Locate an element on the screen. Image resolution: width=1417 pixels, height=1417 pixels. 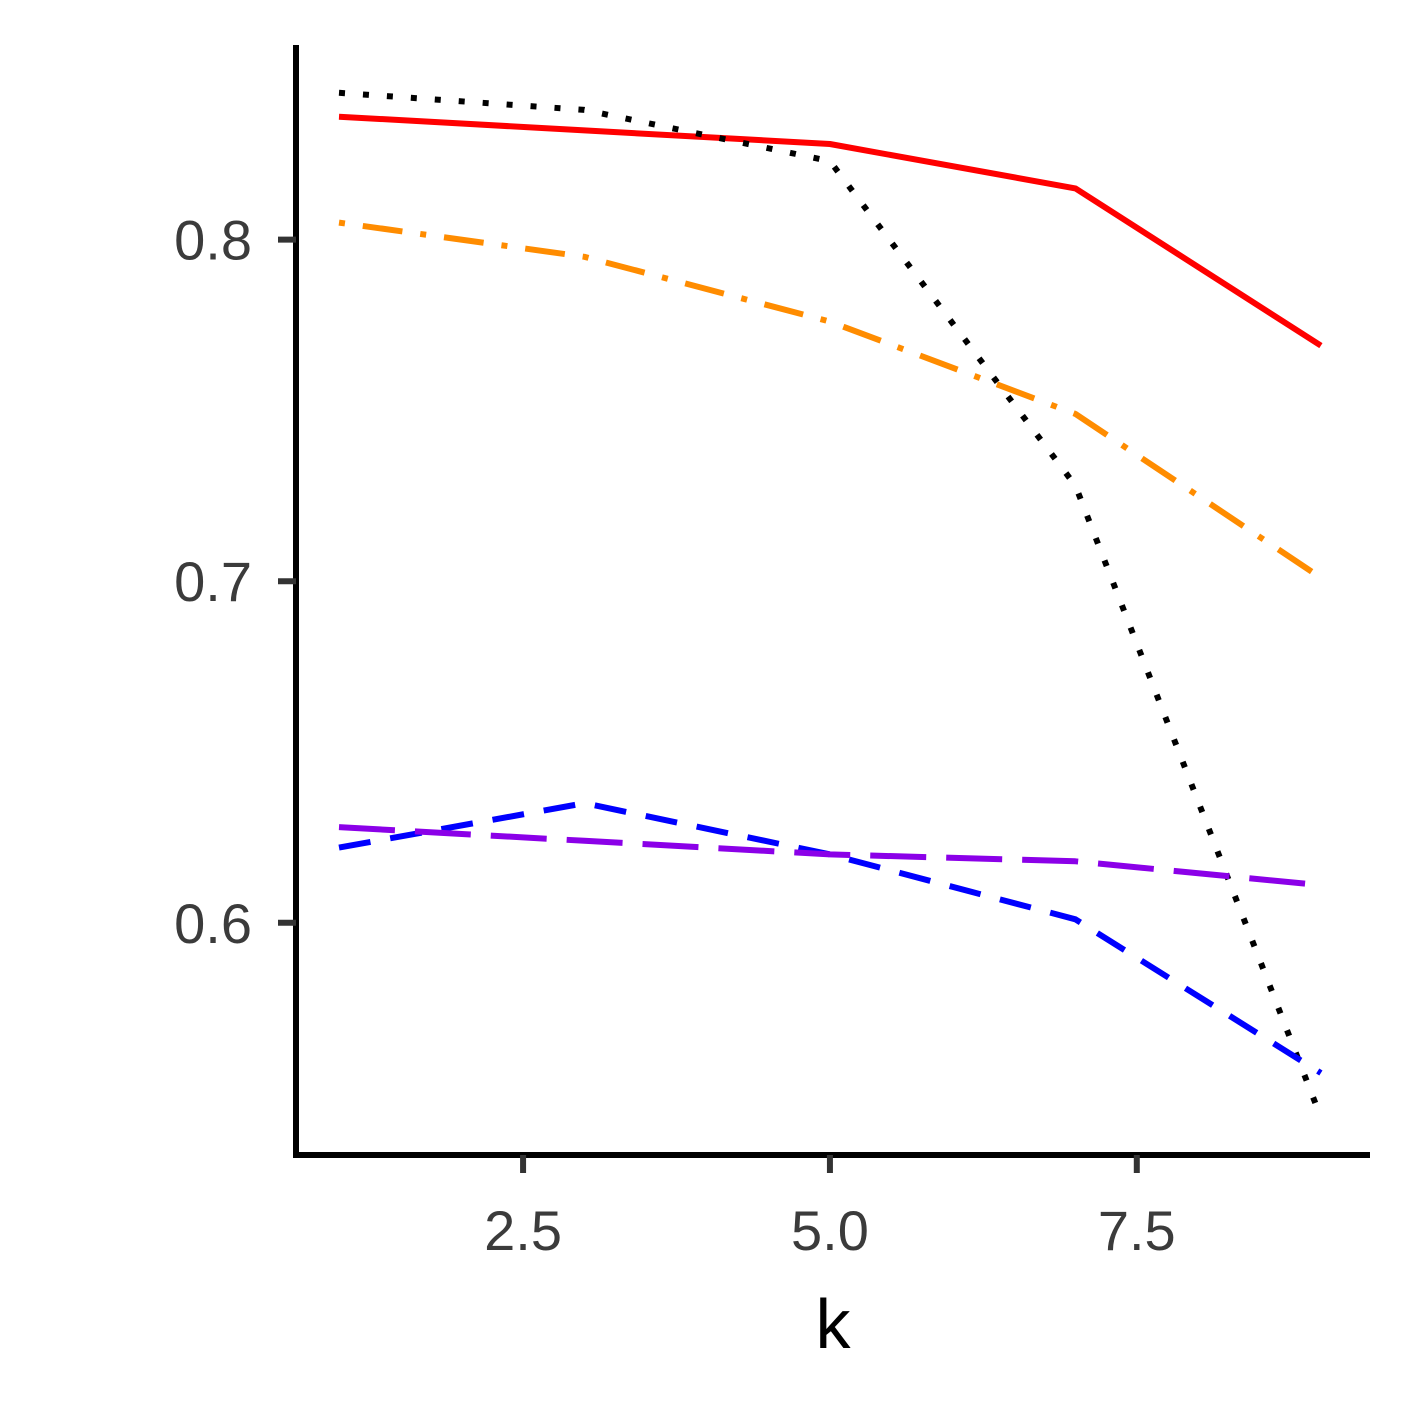
x-axis-title: k is located at coordinates (834, 1324).